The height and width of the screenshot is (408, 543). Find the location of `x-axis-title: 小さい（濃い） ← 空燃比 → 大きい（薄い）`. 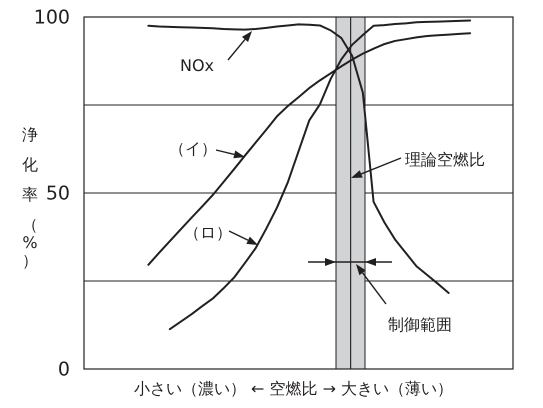

x-axis-title: 小さい（濃い） ← 空燃比 → 大きい（薄い） is located at coordinates (294, 388).